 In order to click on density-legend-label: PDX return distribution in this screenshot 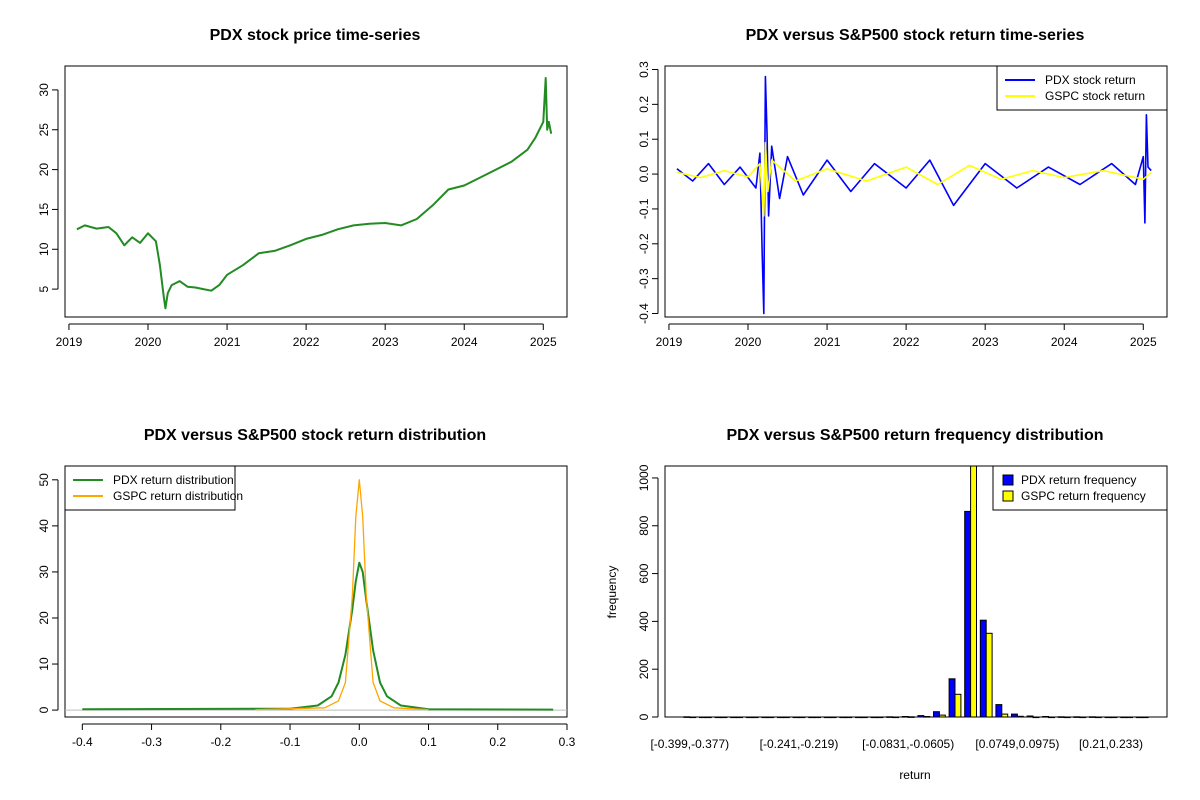, I will do `click(173, 480)`.